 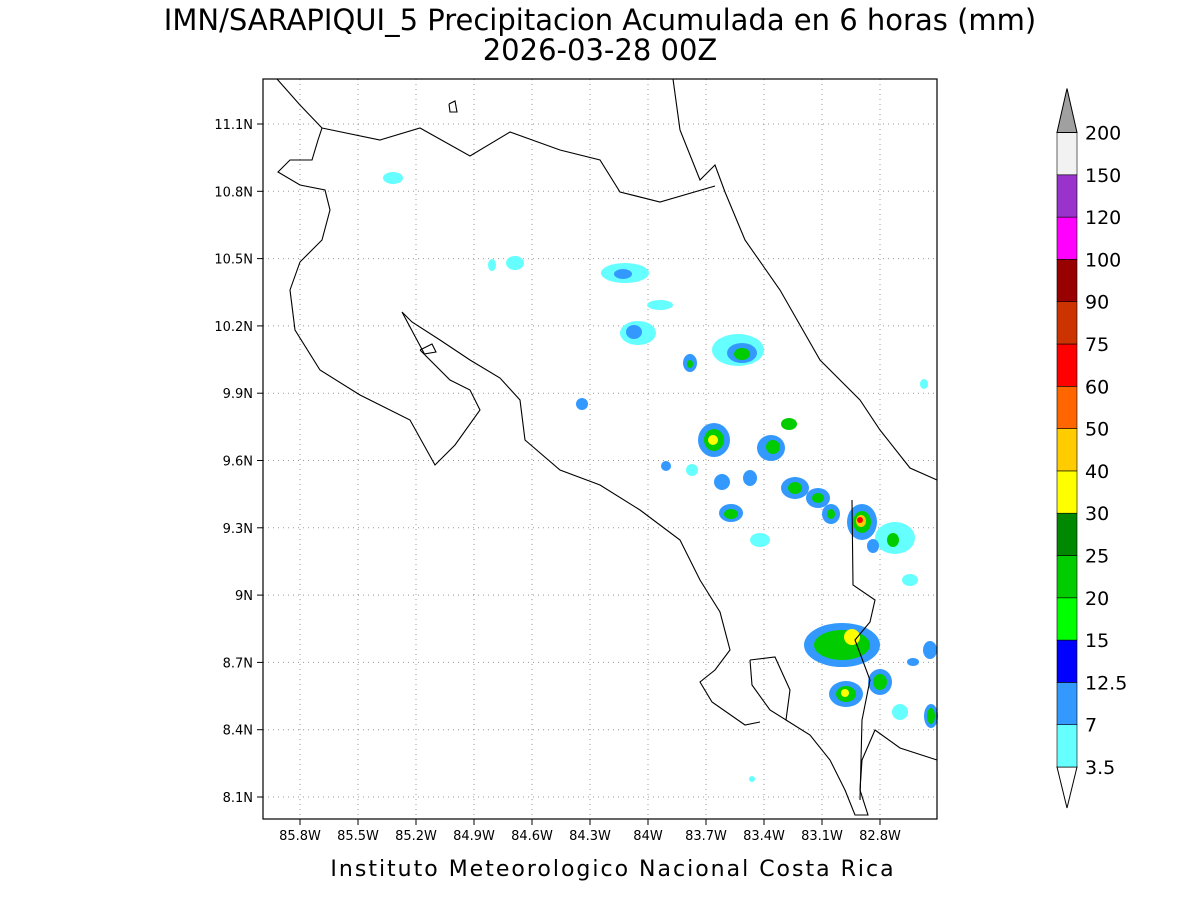 I want to click on colorbar-label: 100, so click(x=1103, y=260).